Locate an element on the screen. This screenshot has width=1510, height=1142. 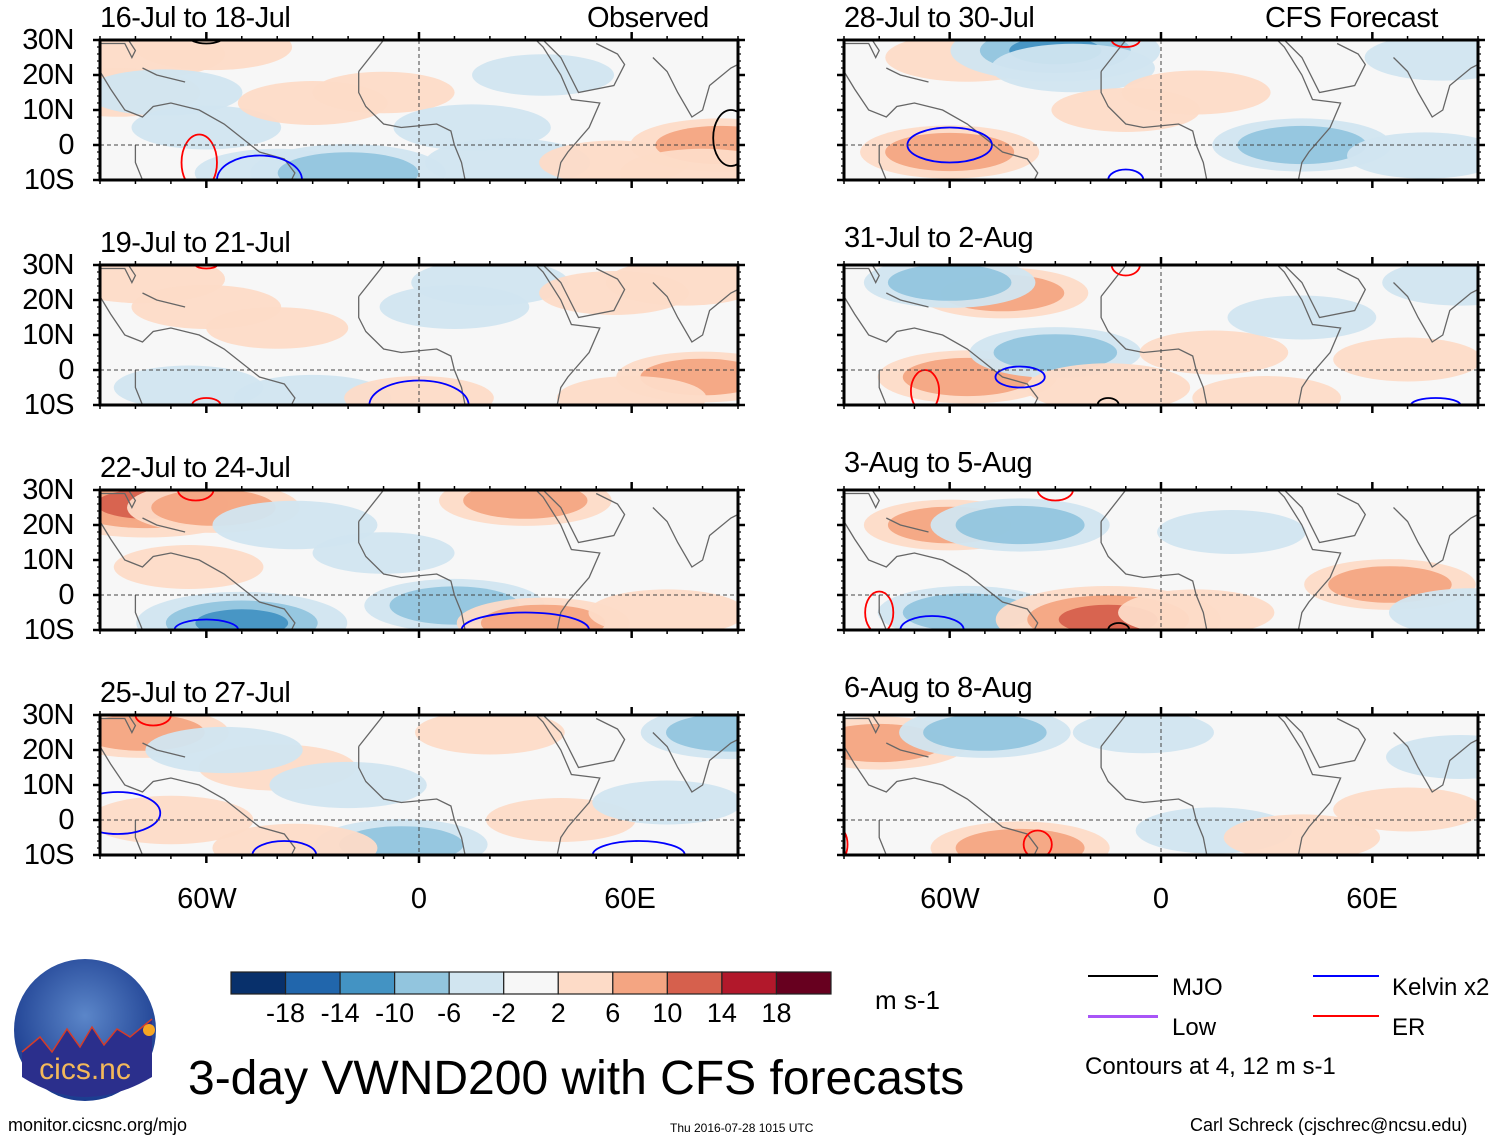
legend-line-er is located at coordinates (1346, 1016).